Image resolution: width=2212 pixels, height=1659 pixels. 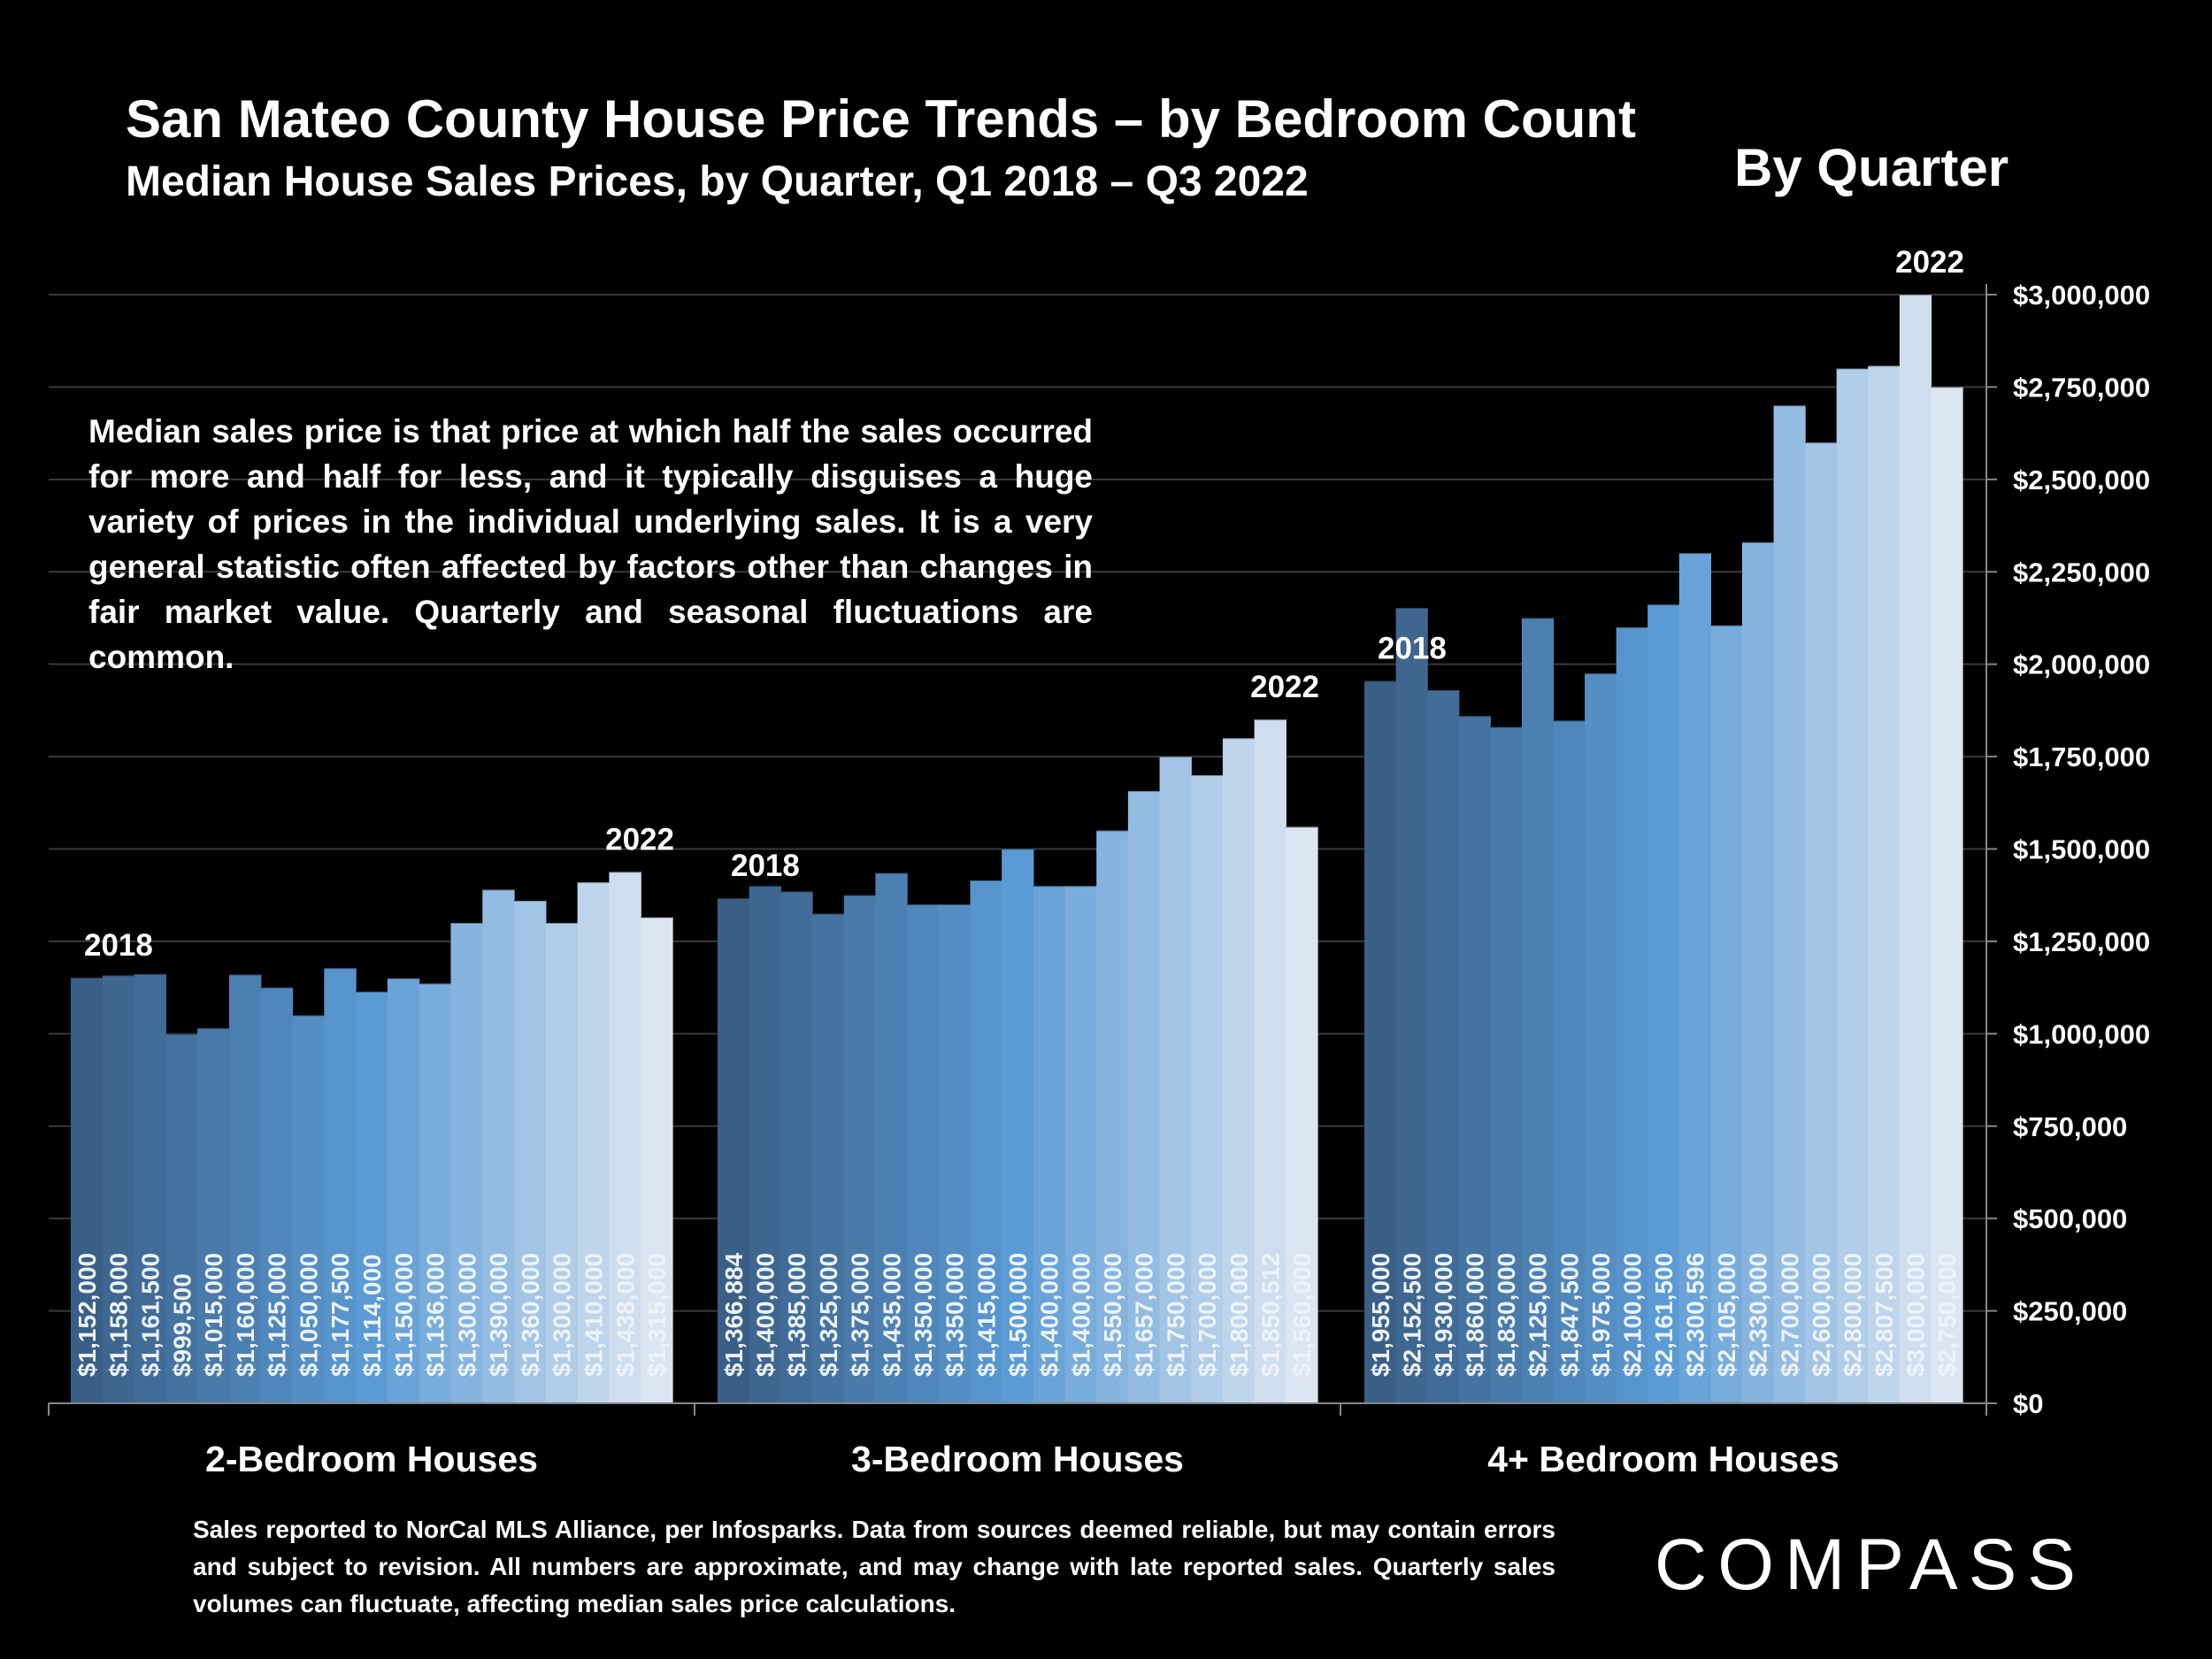 I want to click on bar-value-label: $1,550,000, so click(x=1112, y=1315).